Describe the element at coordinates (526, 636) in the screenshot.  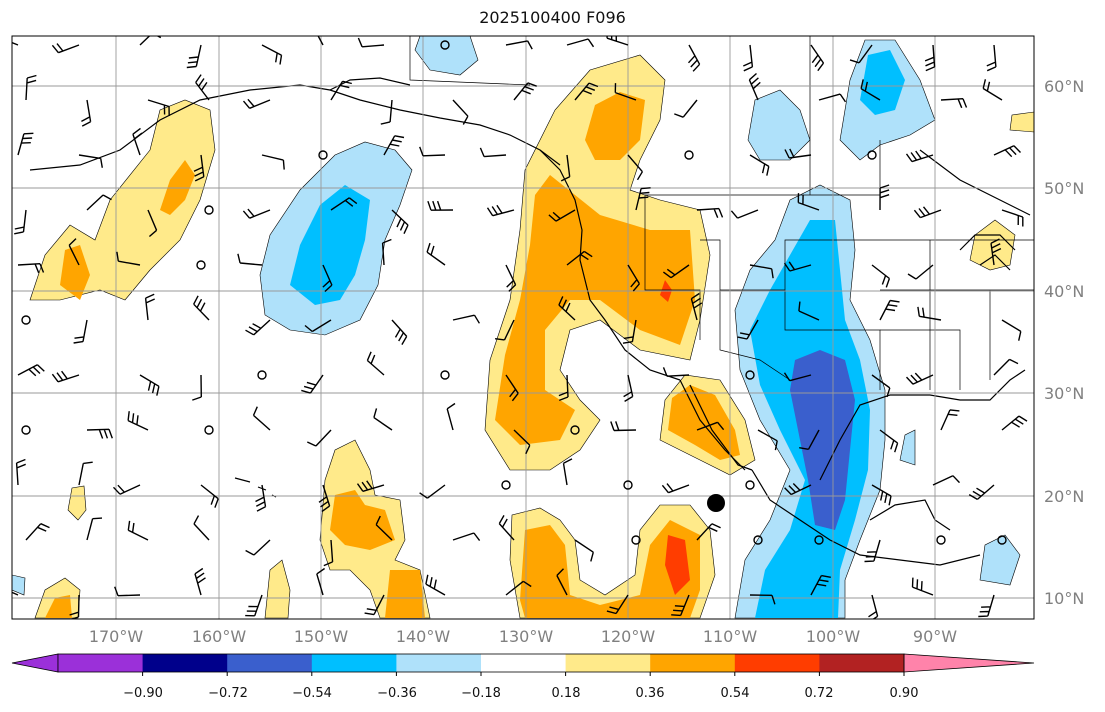
I see `lon-label: 130°W` at that location.